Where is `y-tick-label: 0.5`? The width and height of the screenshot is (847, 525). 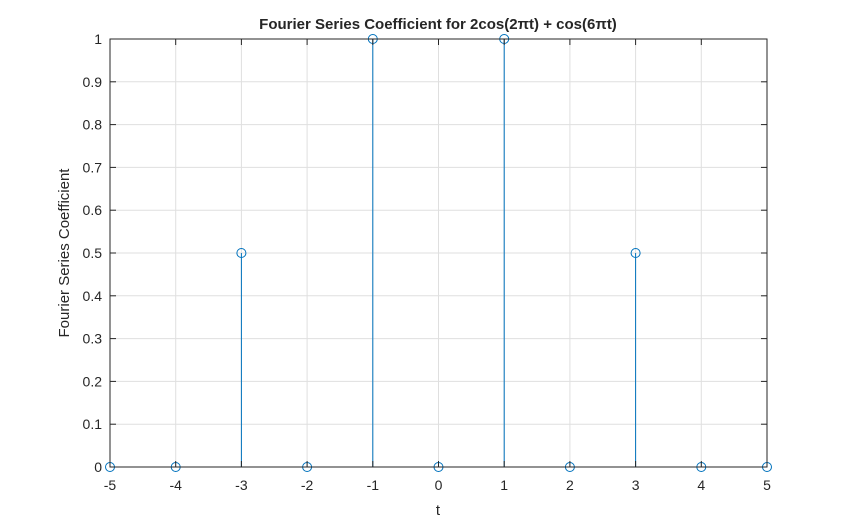 y-tick-label: 0.5 is located at coordinates (93, 253).